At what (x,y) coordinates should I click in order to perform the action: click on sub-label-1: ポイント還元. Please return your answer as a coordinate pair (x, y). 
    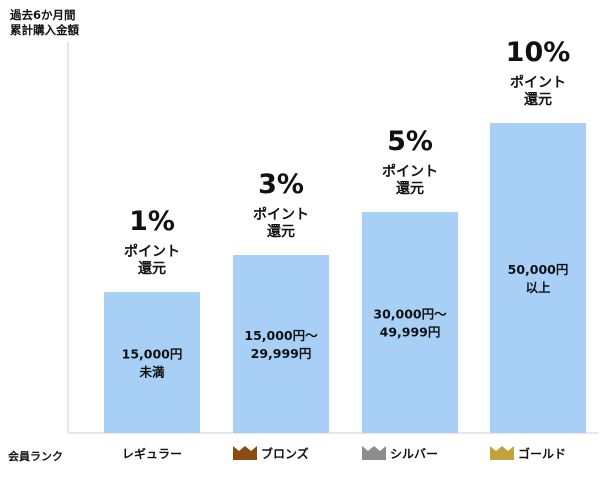
    Looking at the image, I should click on (152, 260).